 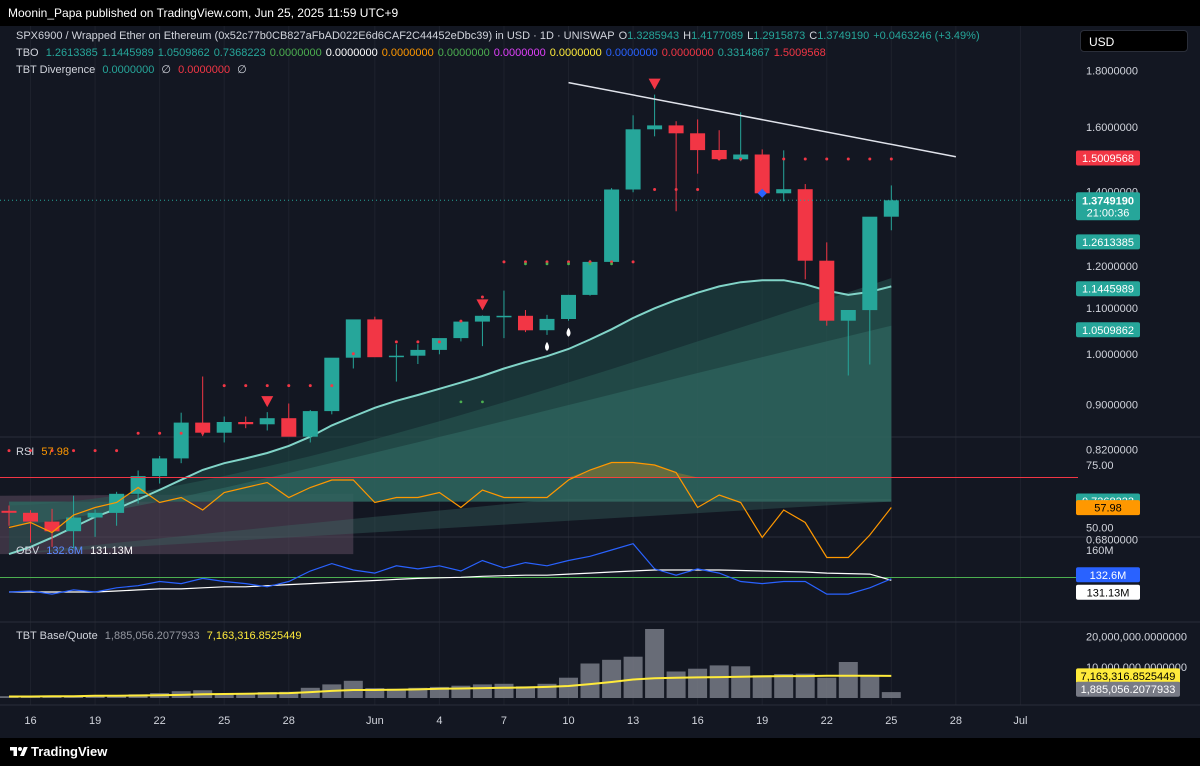 What do you see at coordinates (69, 751) in the screenshot?
I see `brand-name: TradingView` at bounding box center [69, 751].